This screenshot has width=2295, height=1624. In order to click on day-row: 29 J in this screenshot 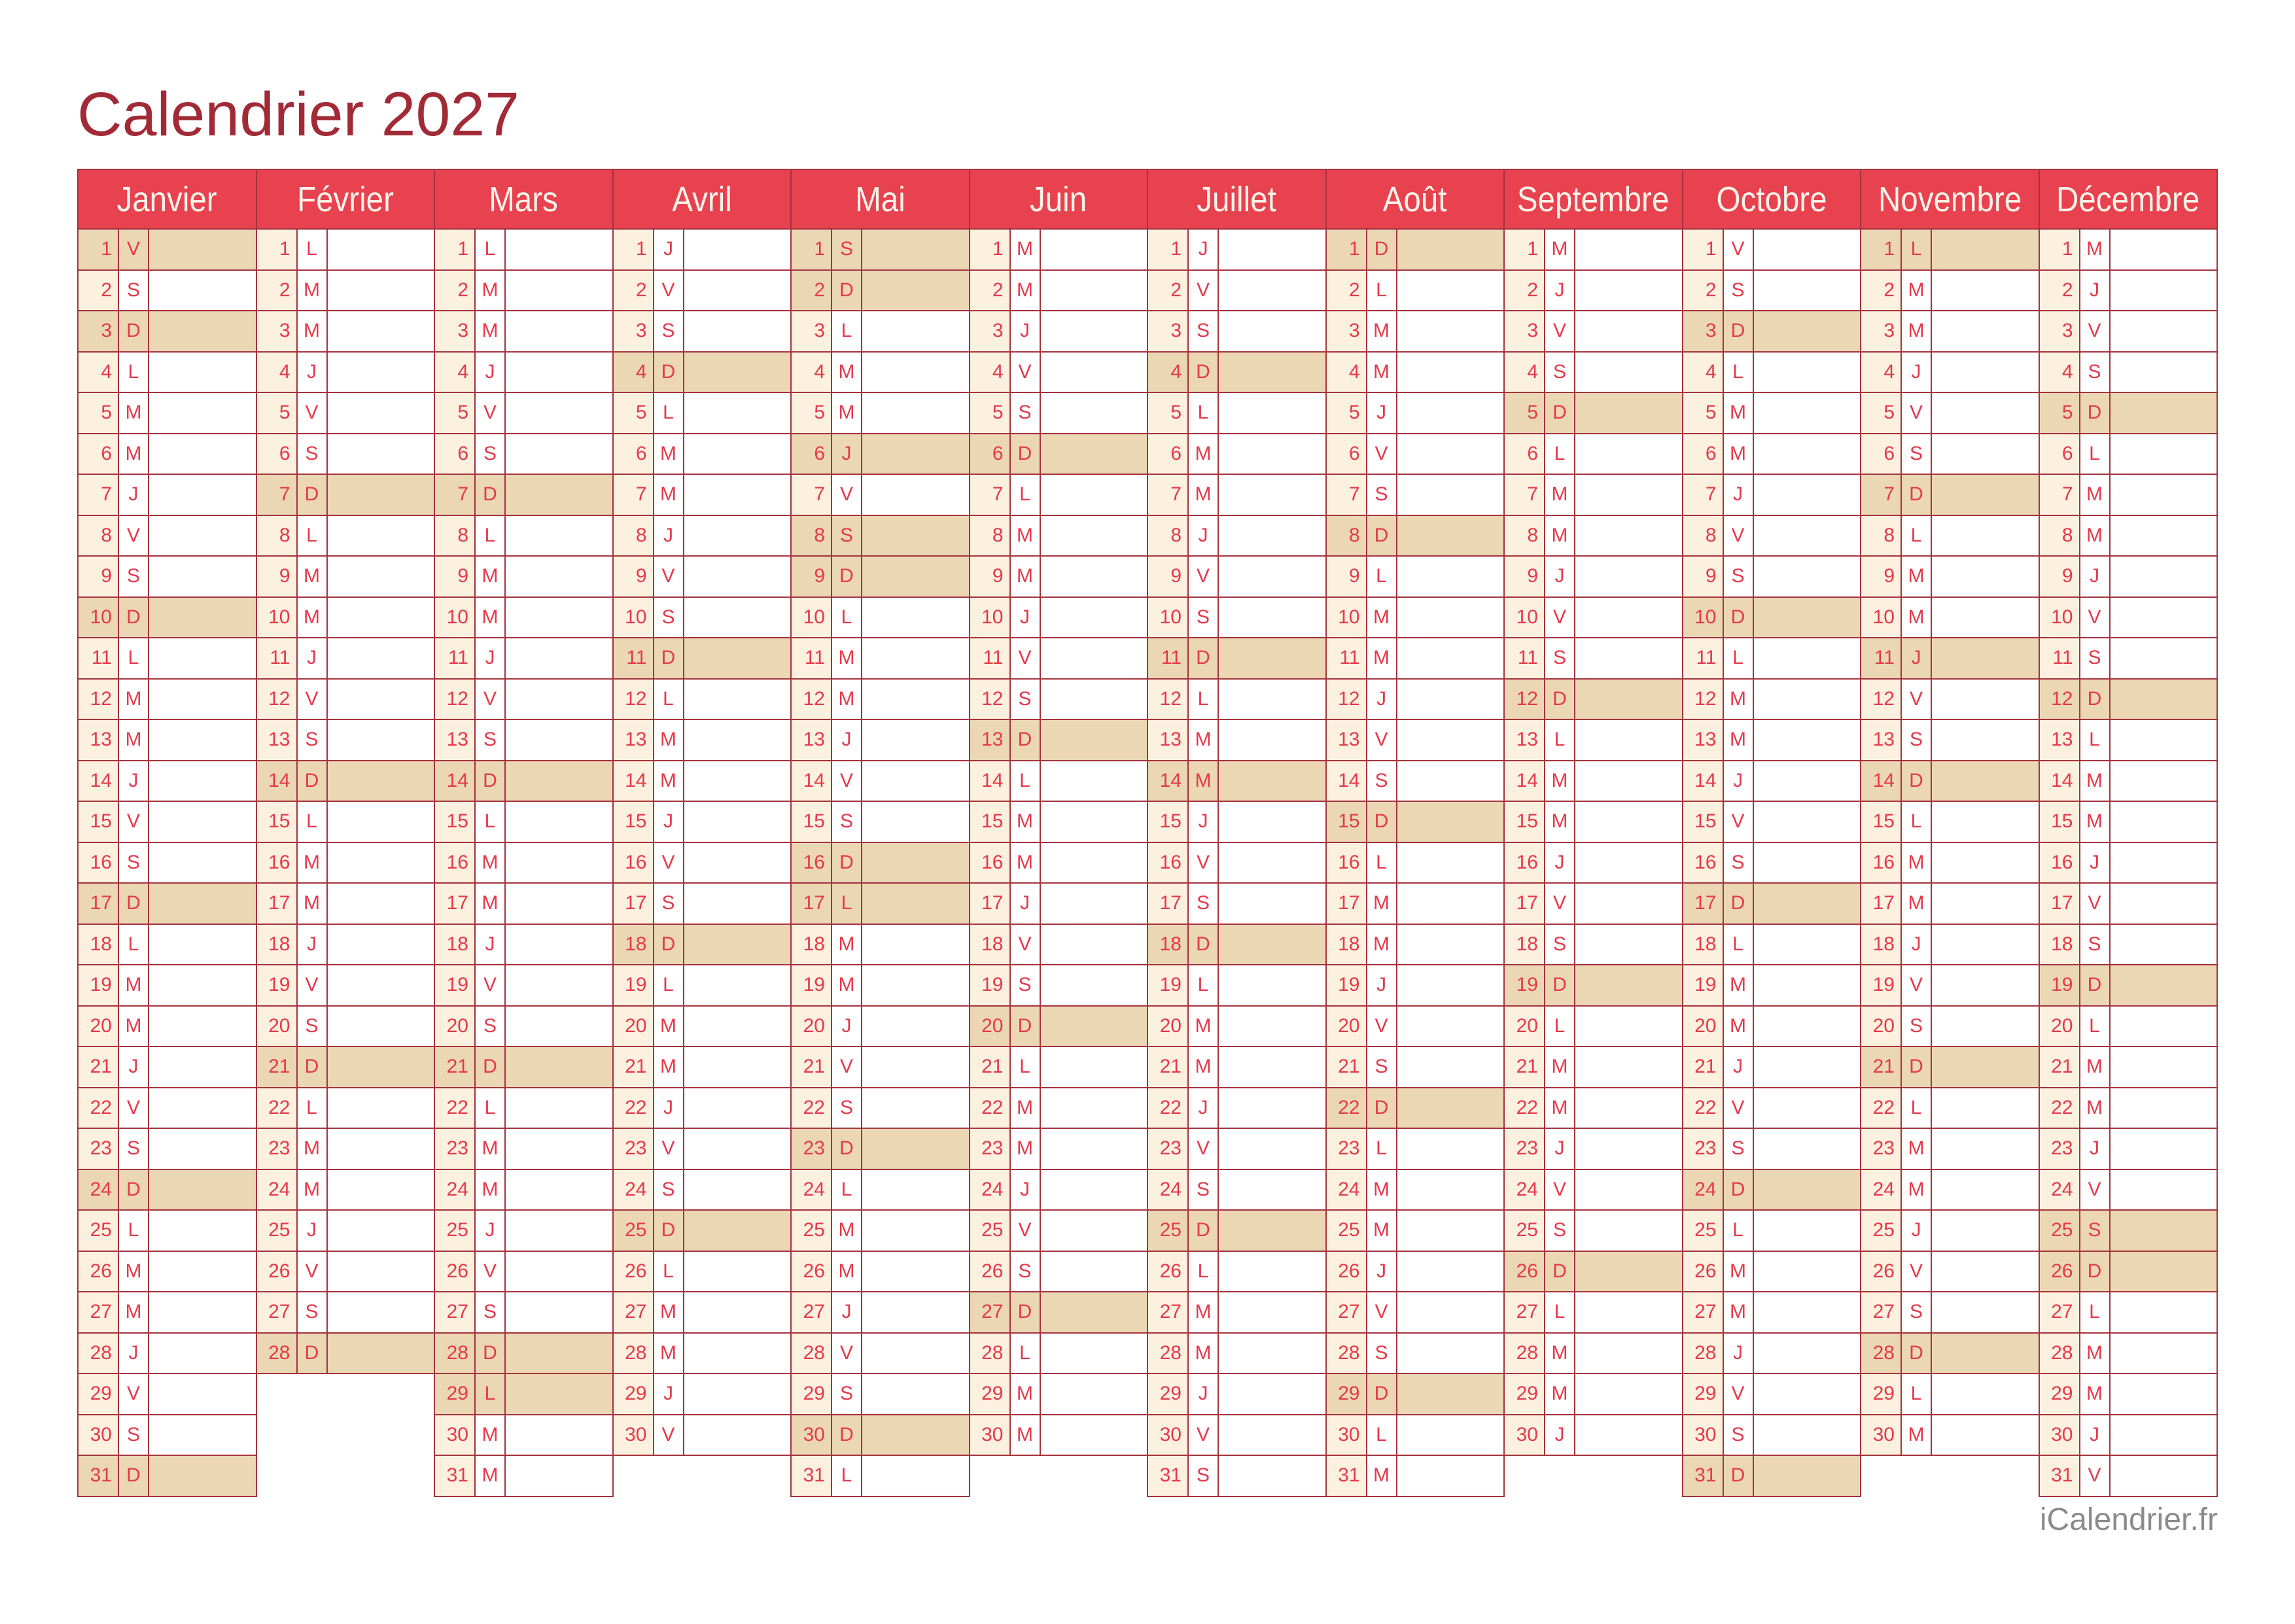, I will do `click(1237, 1394)`.